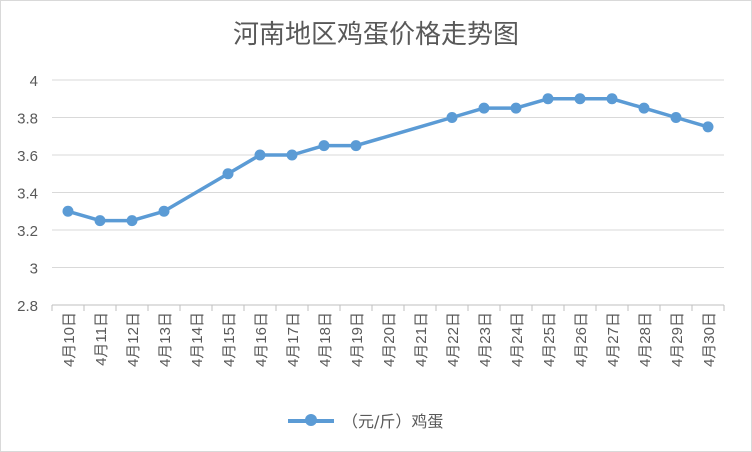  I want to click on x-tick-label: 4月10日, so click(69, 339).